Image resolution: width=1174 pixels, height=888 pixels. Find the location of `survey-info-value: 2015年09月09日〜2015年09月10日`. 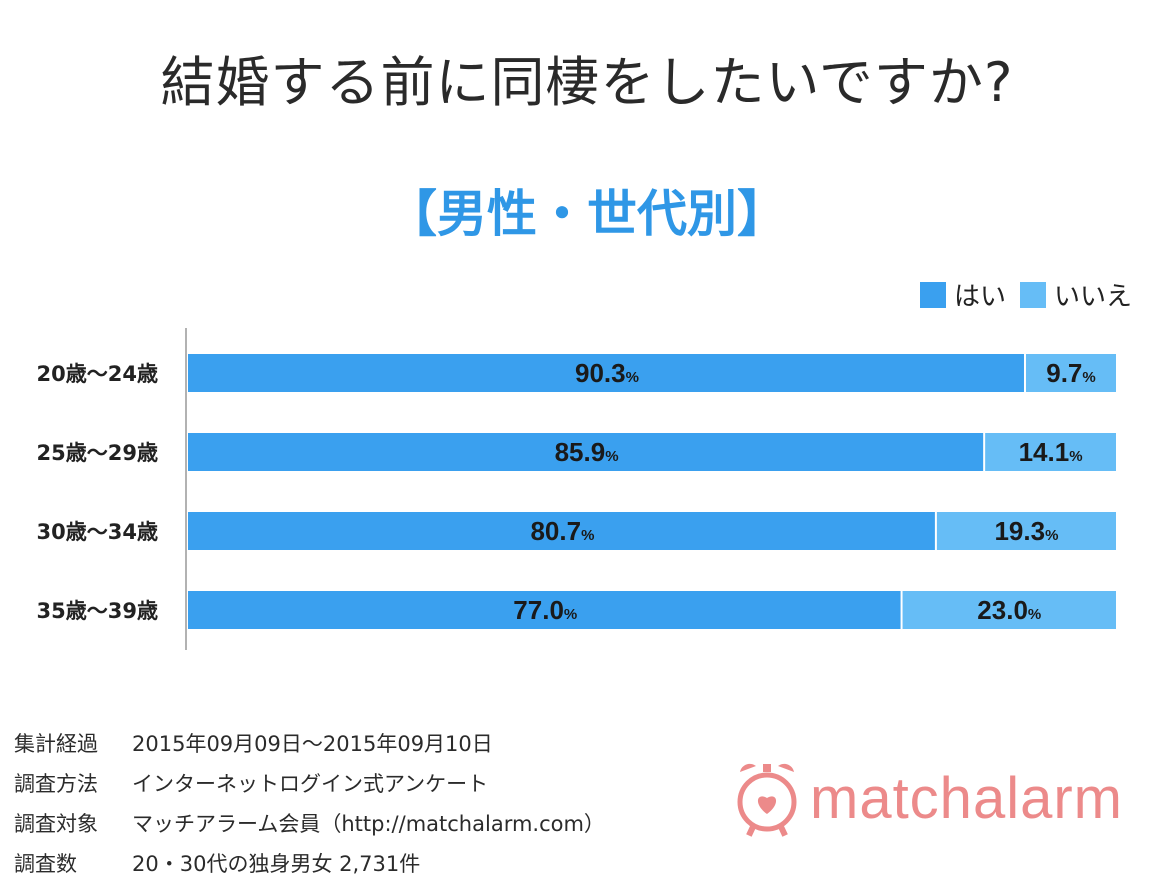

survey-info-value: 2015年09月09日〜2015年09月10日 is located at coordinates (312, 744).